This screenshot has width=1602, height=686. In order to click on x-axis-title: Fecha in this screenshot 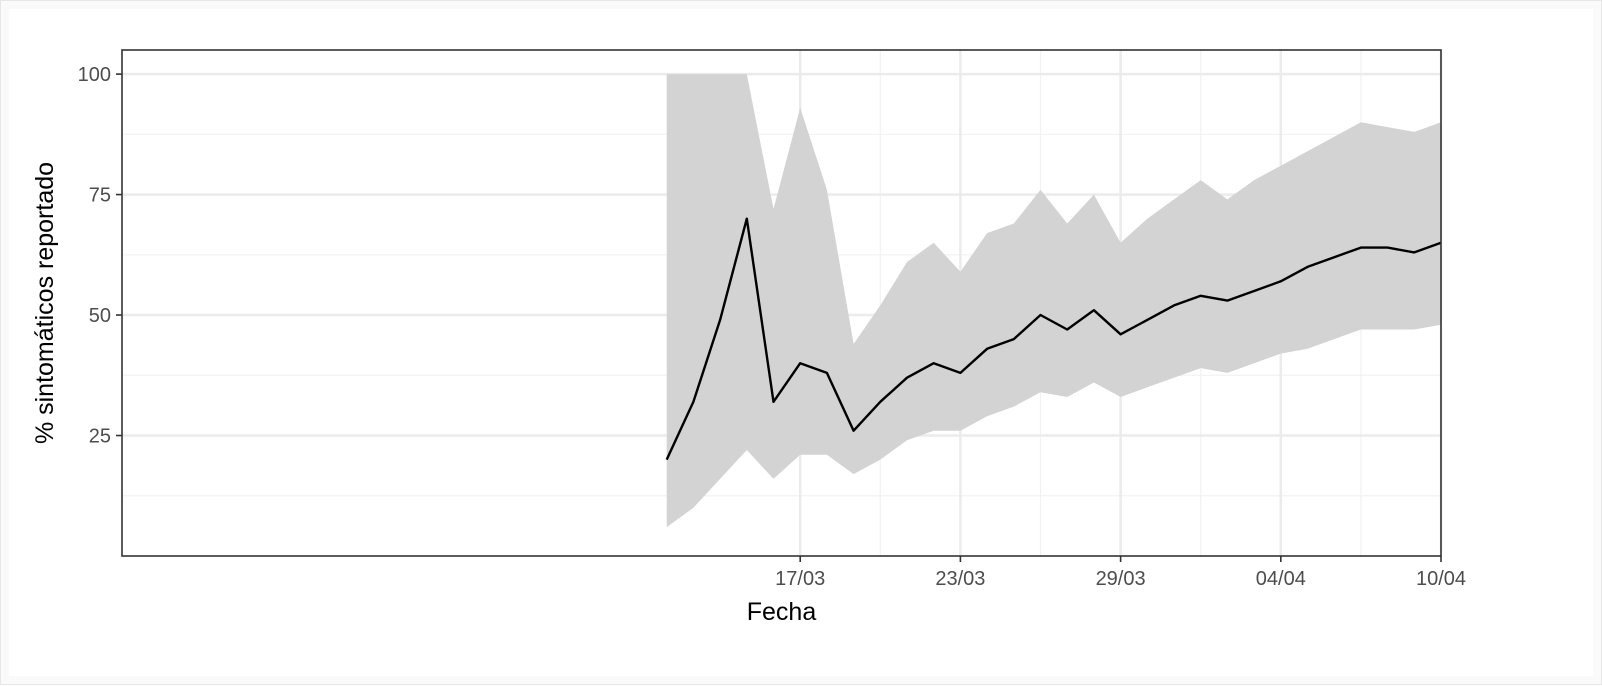, I will do `click(782, 612)`.